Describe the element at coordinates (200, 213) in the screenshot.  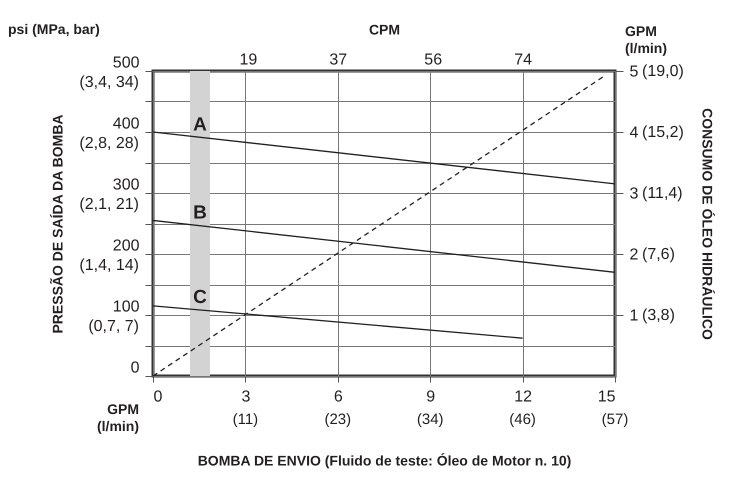
I see `series-label: B` at that location.